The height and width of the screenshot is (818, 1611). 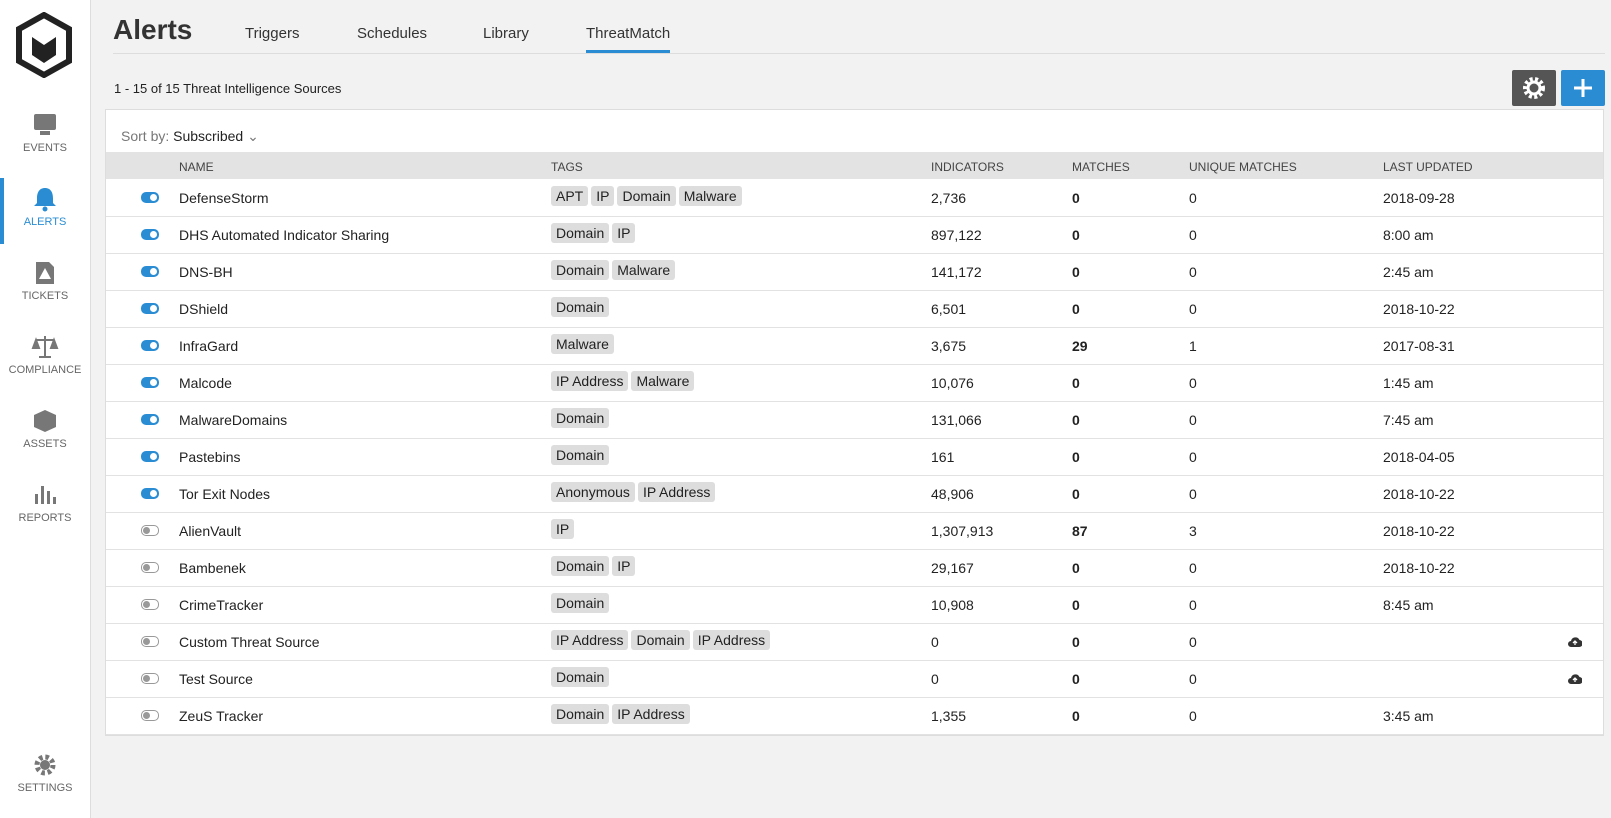 I want to click on tab: ThreatMatch, so click(x=628, y=39).